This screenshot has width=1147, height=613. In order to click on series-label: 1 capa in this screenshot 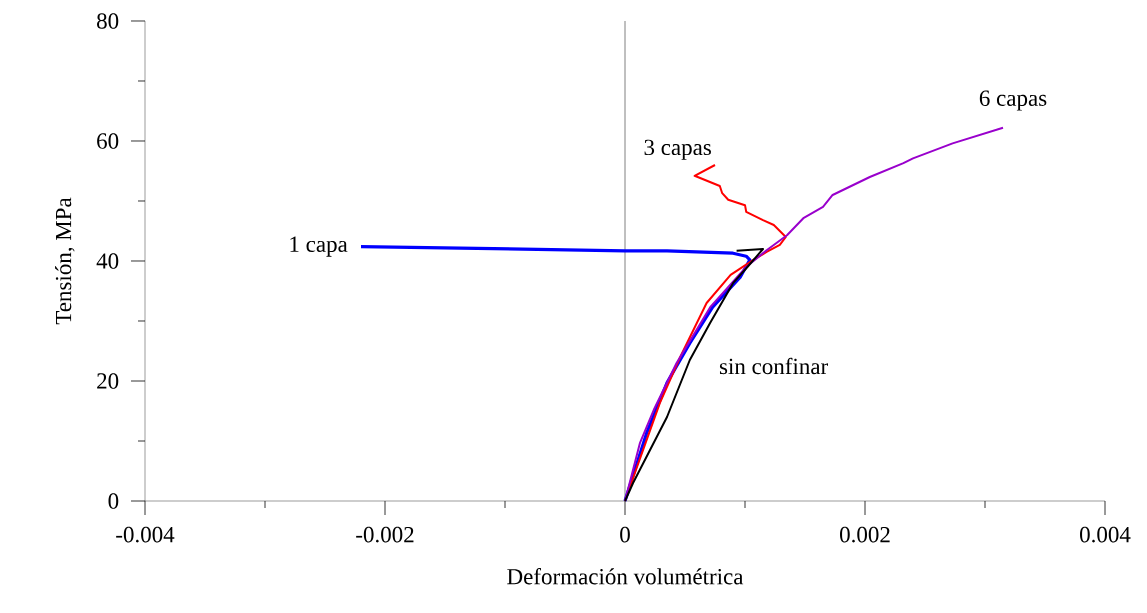, I will do `click(319, 246)`.